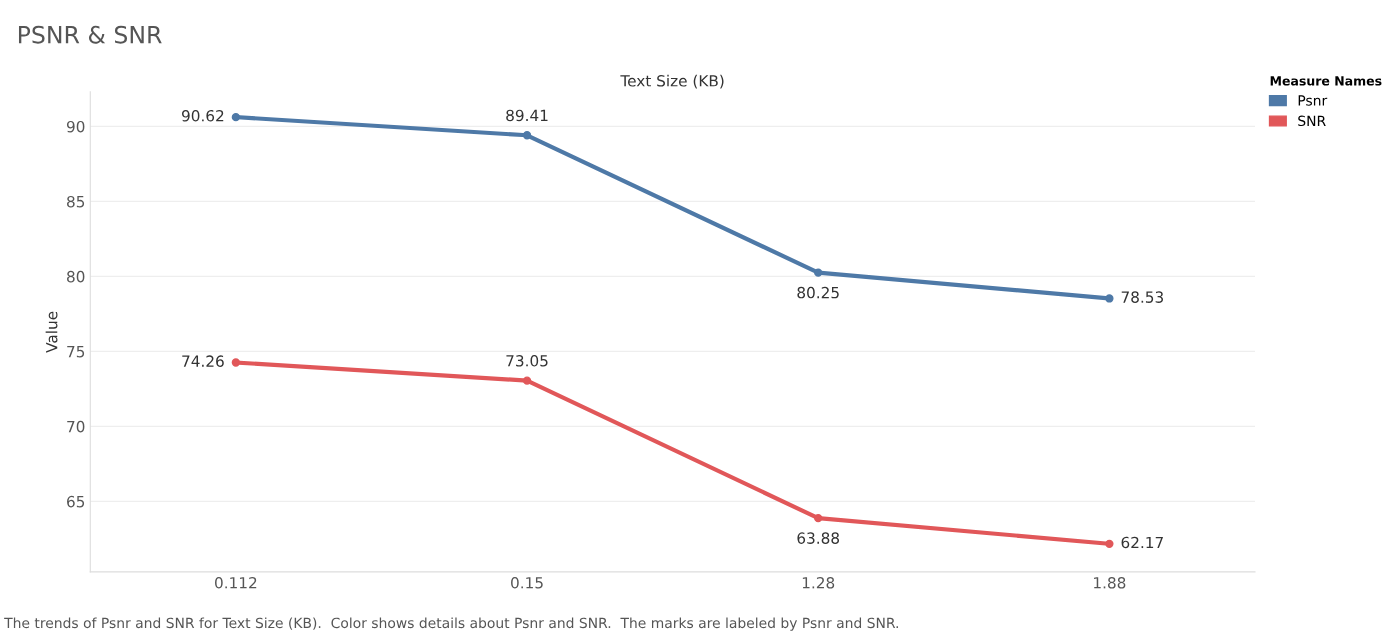  I want to click on data-label: 74.26, so click(203, 361).